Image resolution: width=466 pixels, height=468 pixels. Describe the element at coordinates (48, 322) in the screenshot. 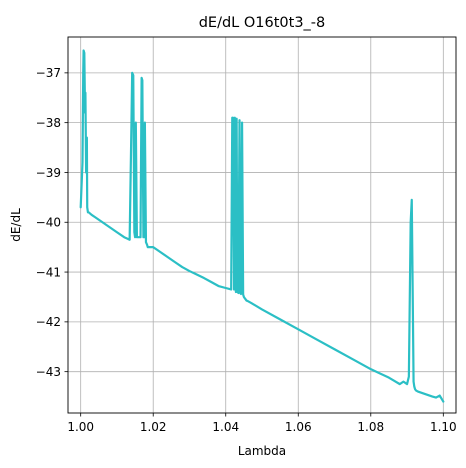

I see `y-tick-label: −42` at that location.